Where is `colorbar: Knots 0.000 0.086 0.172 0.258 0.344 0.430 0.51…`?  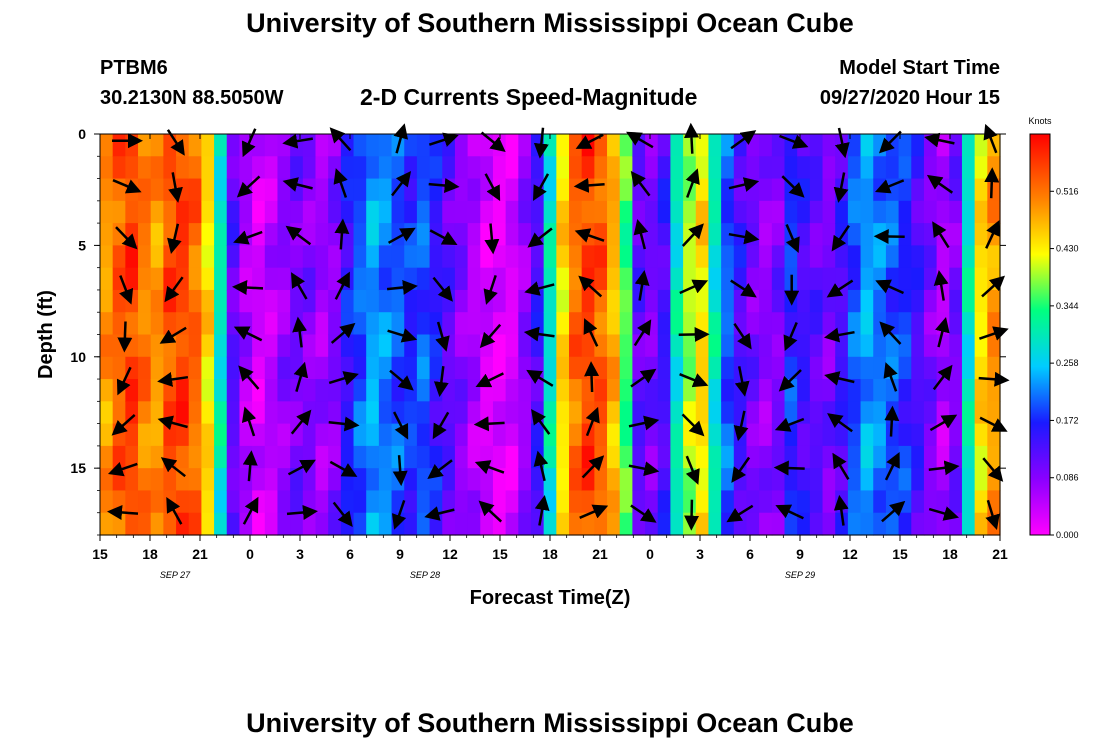 colorbar: Knots 0.000 0.086 0.172 0.258 0.344 0.430 0.51… is located at coordinates (1053, 328).